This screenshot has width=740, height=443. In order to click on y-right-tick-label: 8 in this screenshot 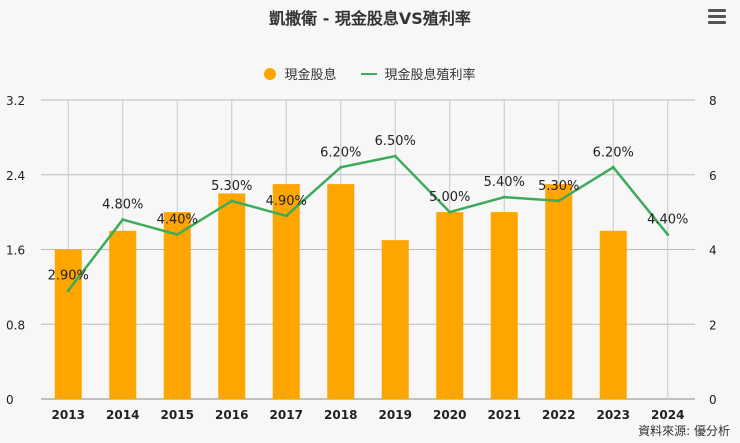, I will do `click(713, 101)`.